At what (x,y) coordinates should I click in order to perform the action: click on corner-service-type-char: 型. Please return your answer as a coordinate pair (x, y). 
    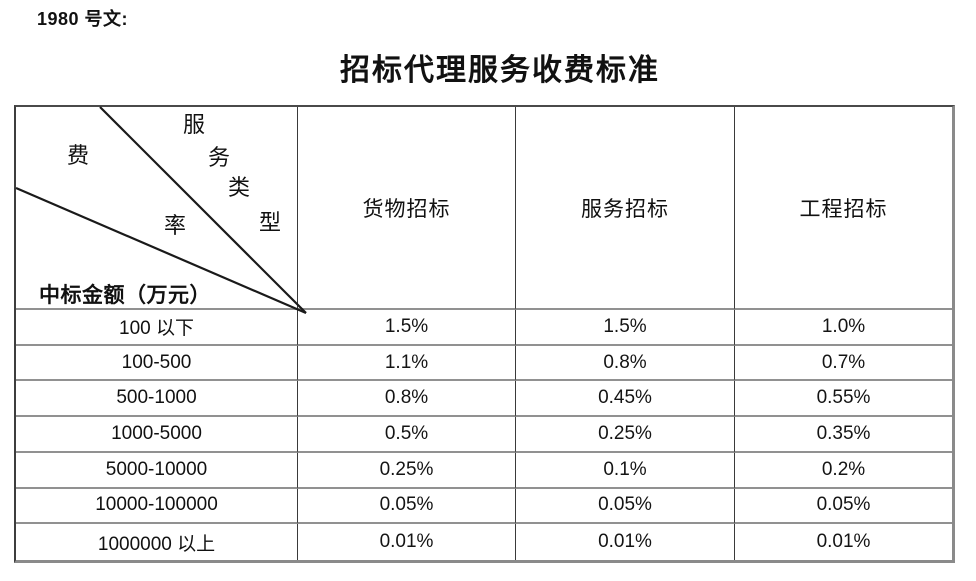
    Looking at the image, I should click on (270, 222).